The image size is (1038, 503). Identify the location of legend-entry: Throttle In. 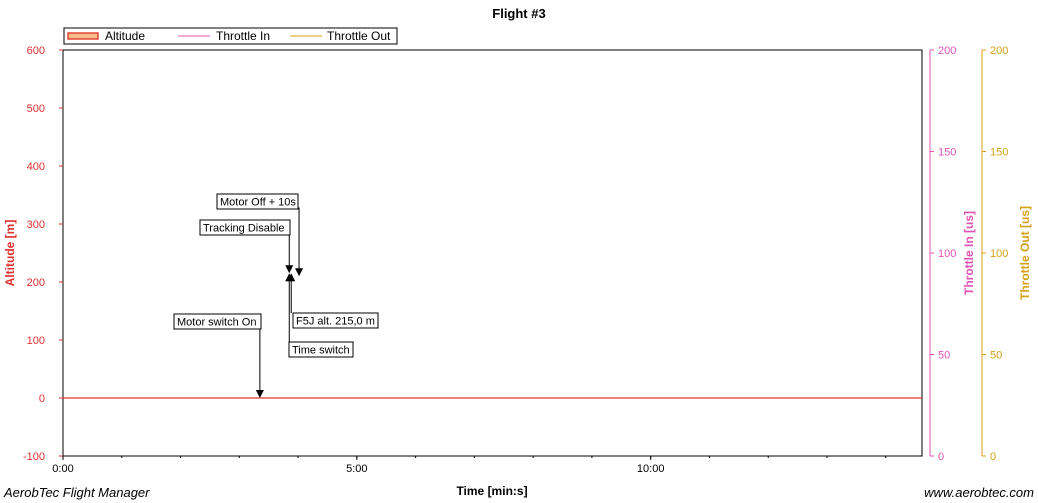
(224, 36).